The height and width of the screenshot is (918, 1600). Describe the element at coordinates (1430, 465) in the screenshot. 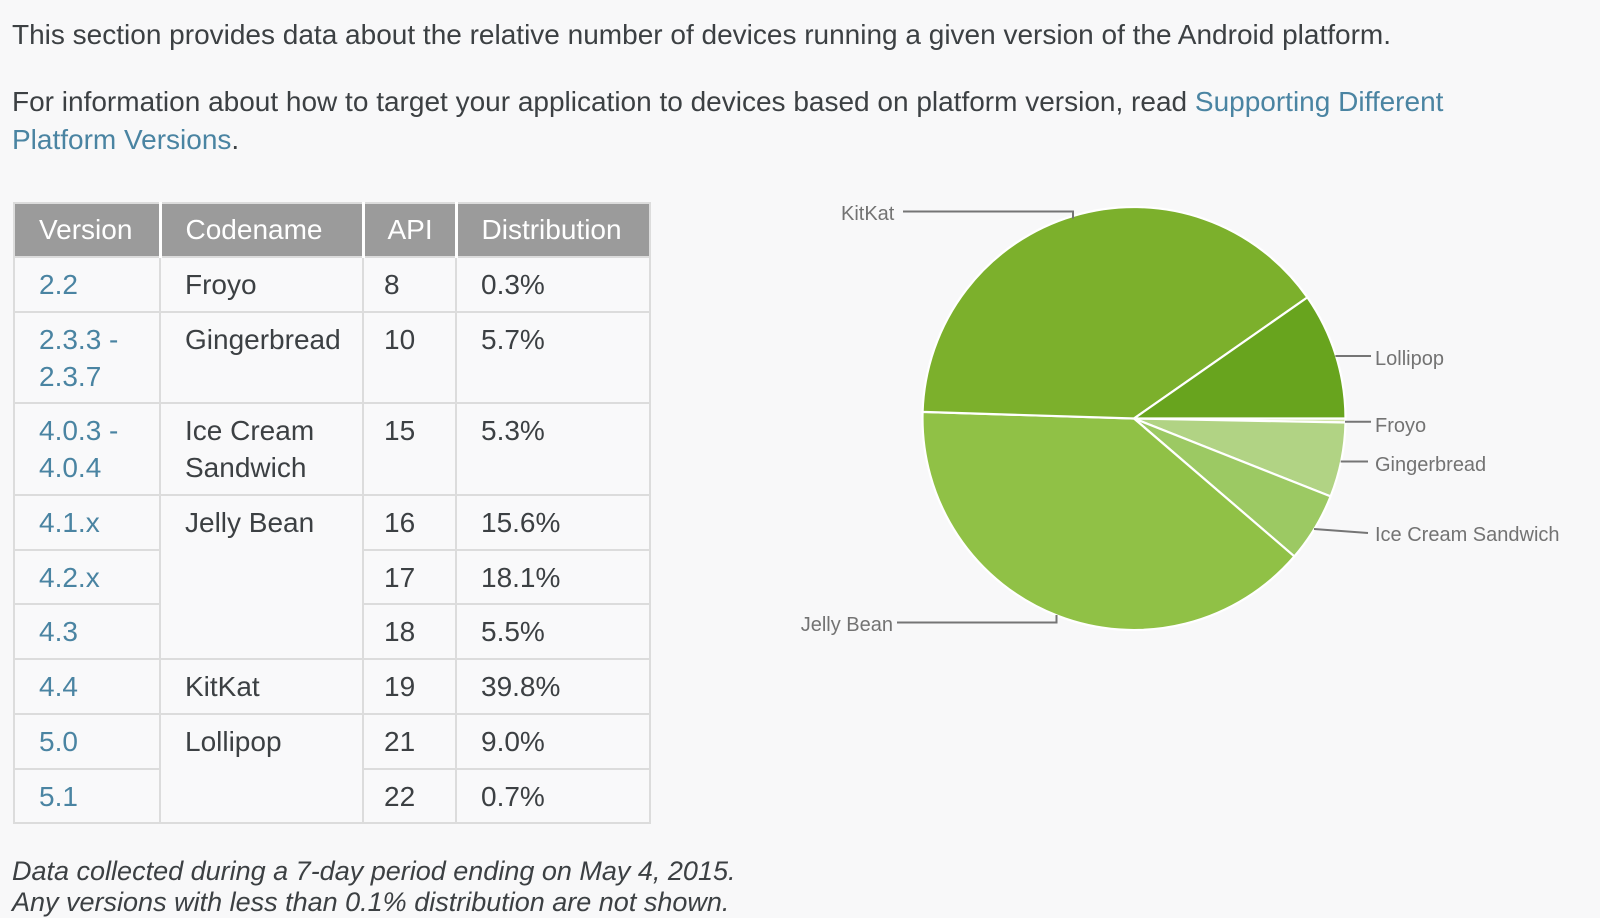

I see `svg-text: Gingerbread` at that location.